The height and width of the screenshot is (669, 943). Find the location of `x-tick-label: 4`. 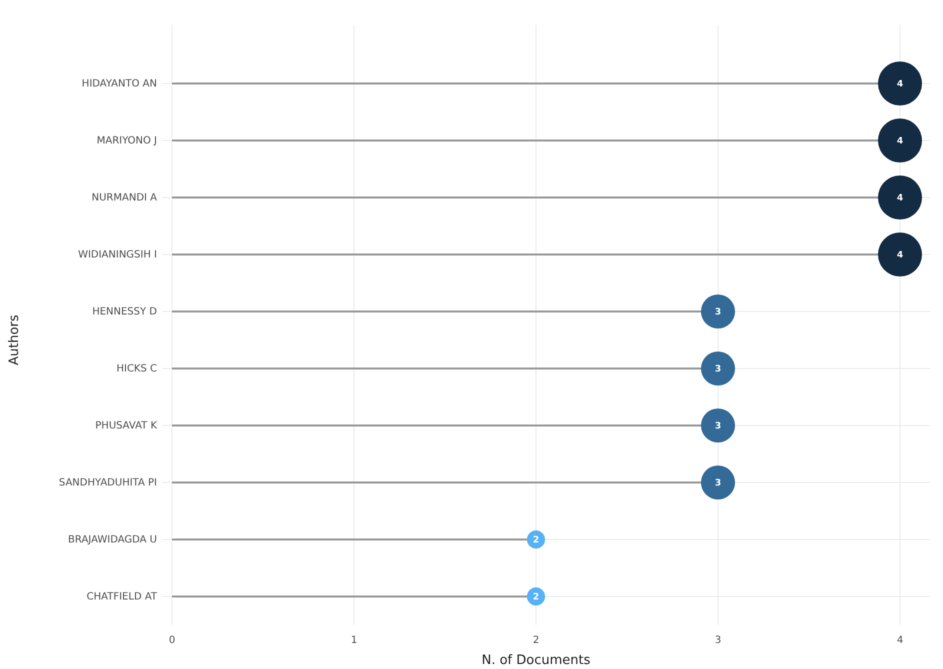

x-tick-label: 4 is located at coordinates (900, 640).